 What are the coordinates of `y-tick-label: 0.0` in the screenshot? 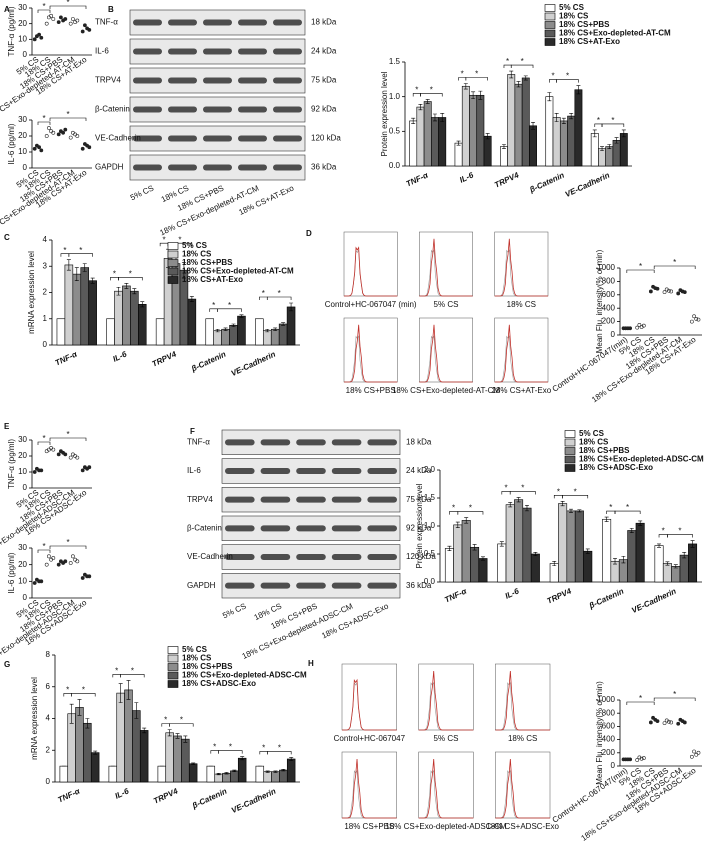 It's located at (430, 581).